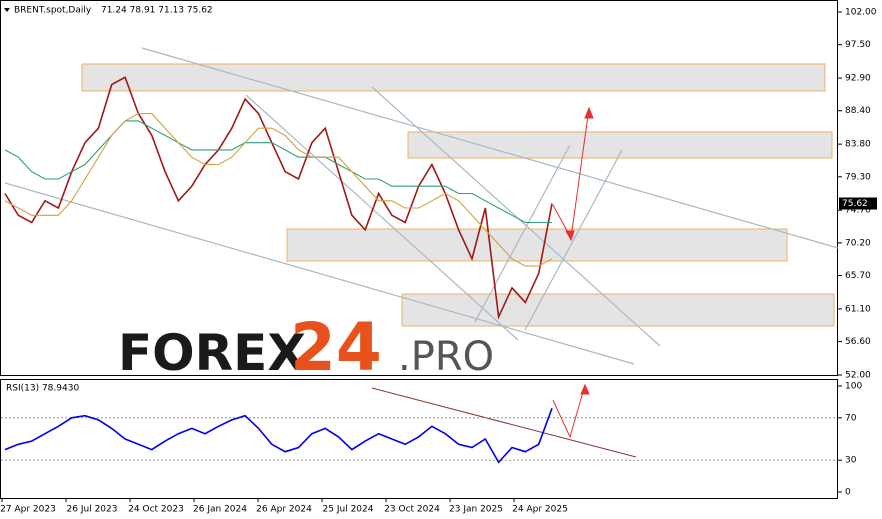 Image resolution: width=882 pixels, height=519 pixels. Describe the element at coordinates (858, 111) in the screenshot. I see `y-tick-label: 88.40` at that location.